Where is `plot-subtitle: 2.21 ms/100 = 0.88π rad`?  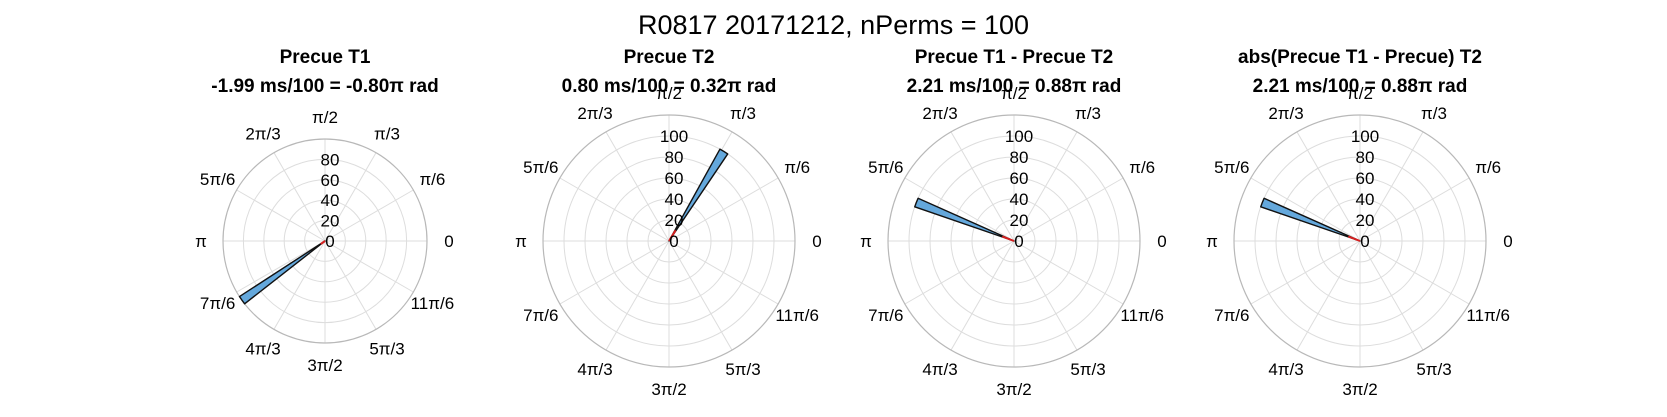
plot-subtitle: 2.21 ms/100 = 0.88π rad is located at coordinates (1014, 86).